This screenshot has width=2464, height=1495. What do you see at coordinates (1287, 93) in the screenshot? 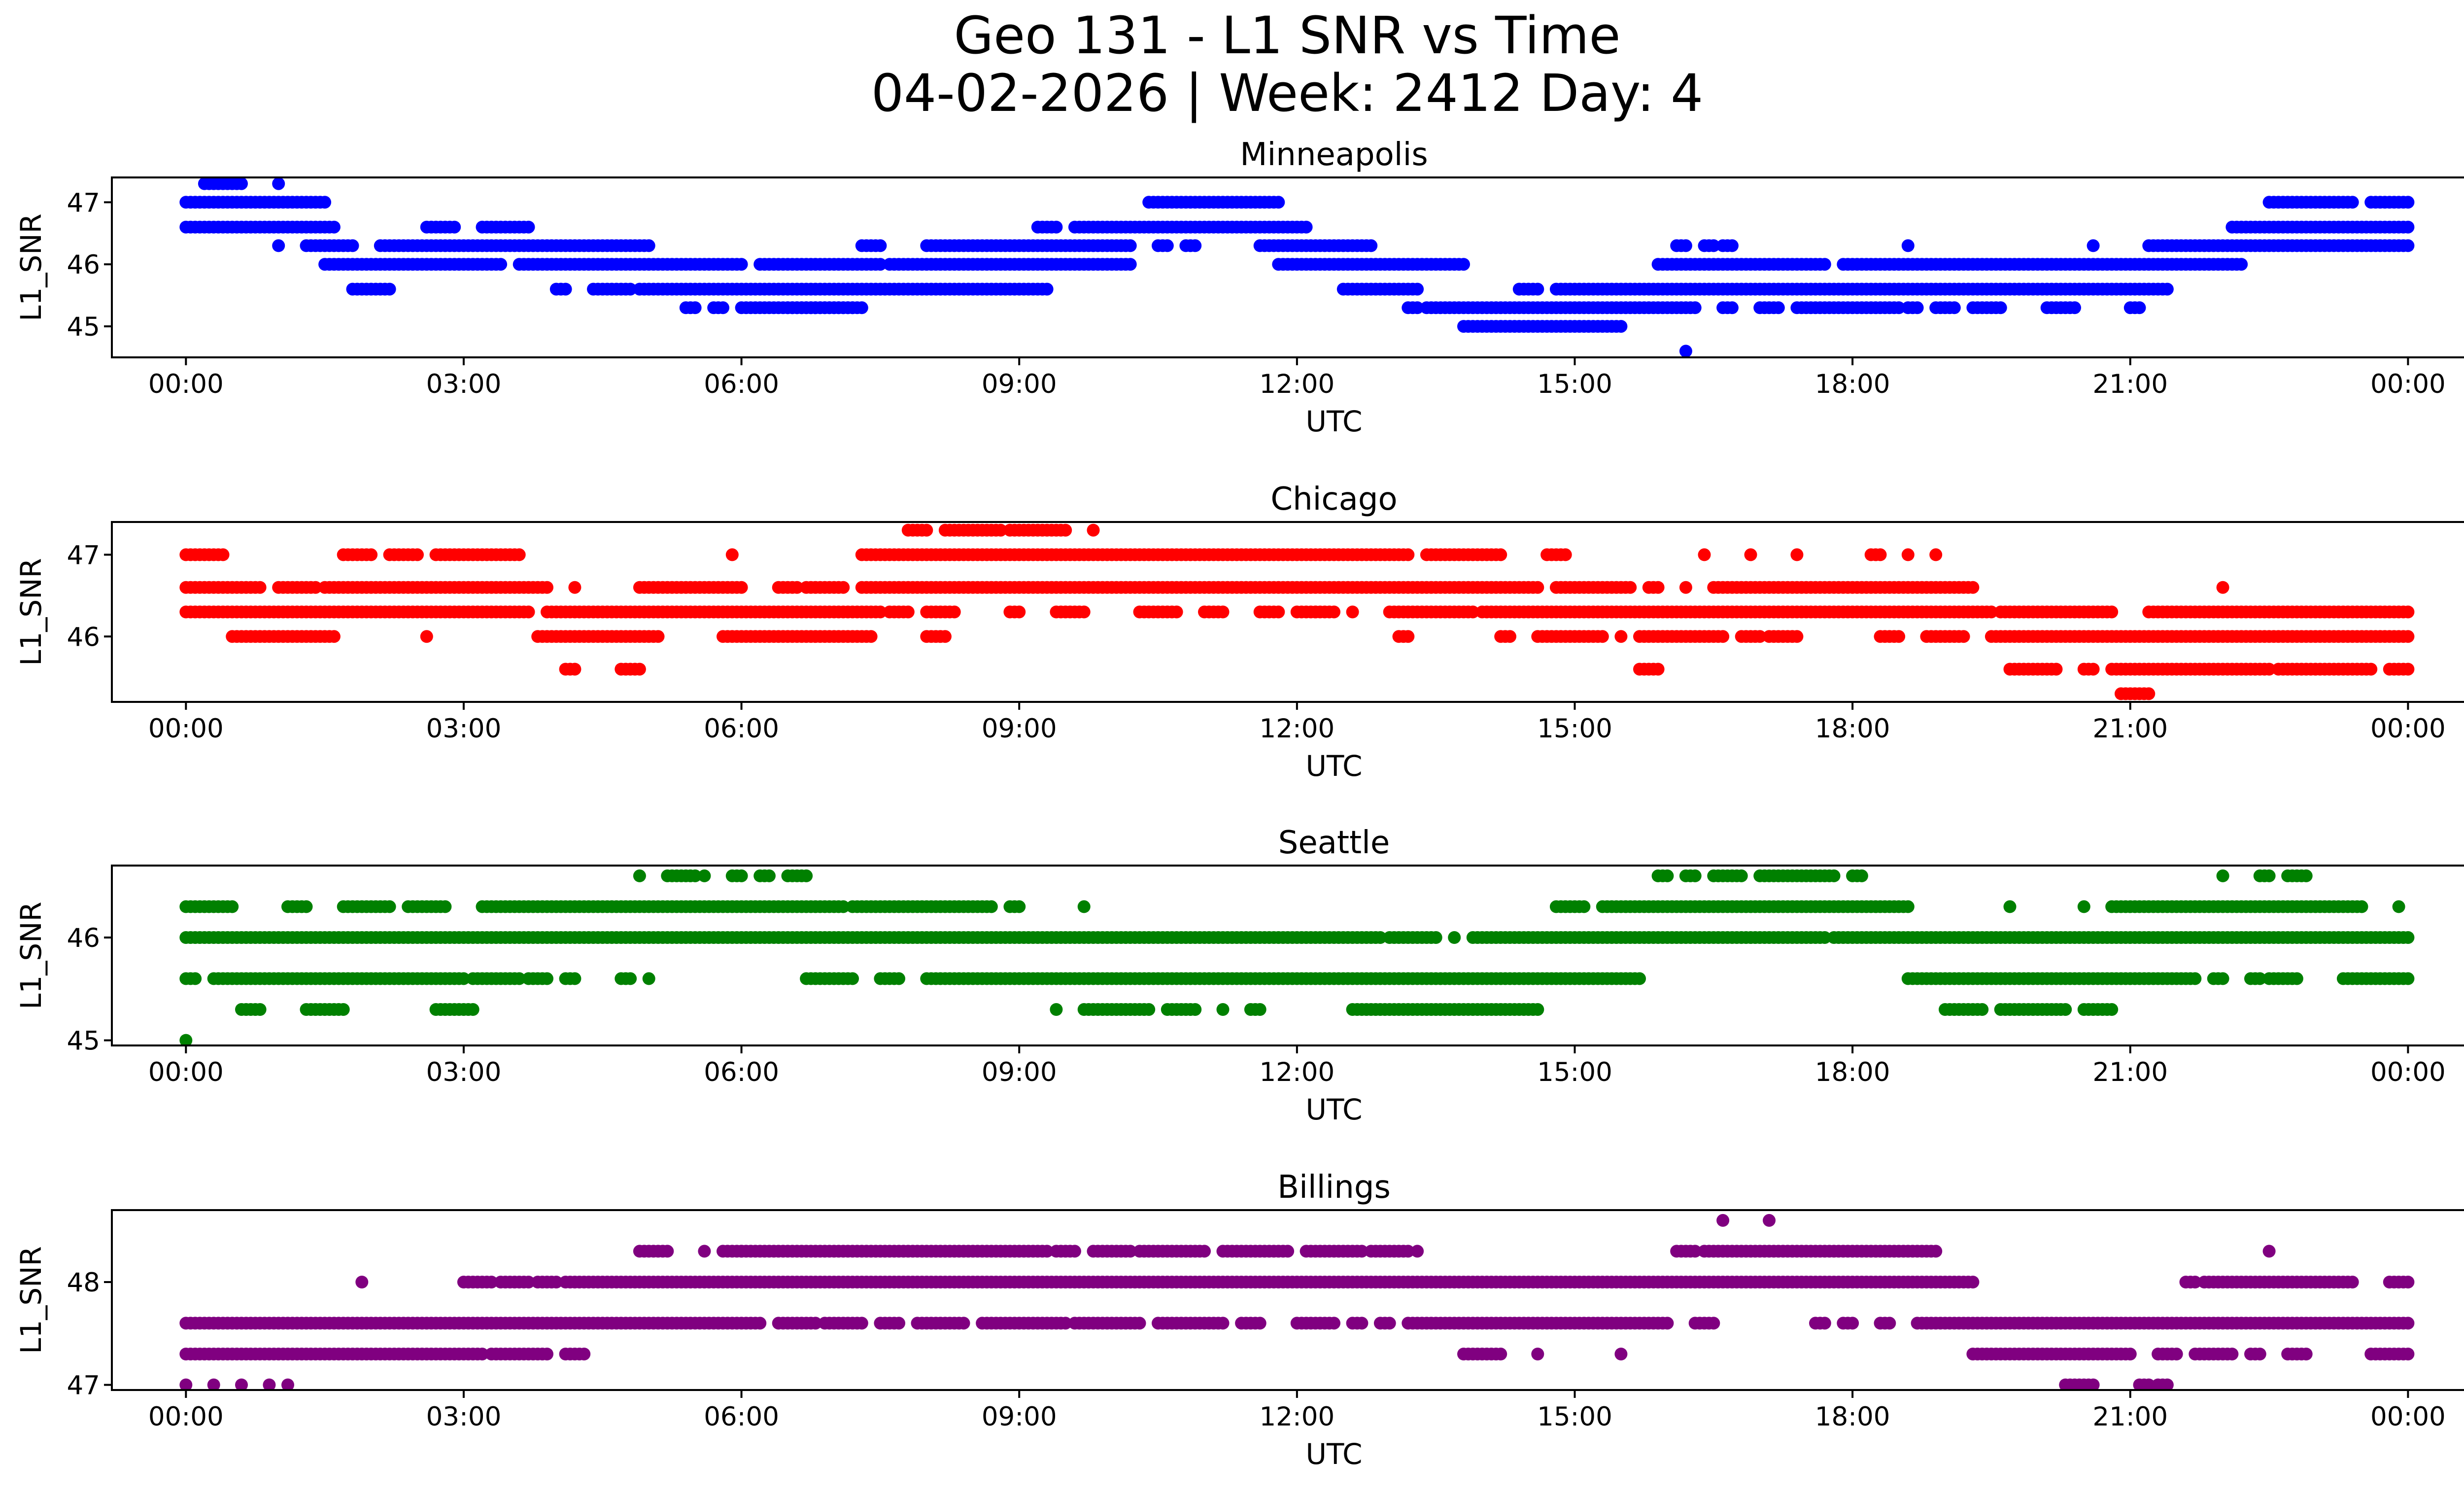
I see `figure-title-line2: 04-02-2026 | Week: 2412 Day: 4` at bounding box center [1287, 93].